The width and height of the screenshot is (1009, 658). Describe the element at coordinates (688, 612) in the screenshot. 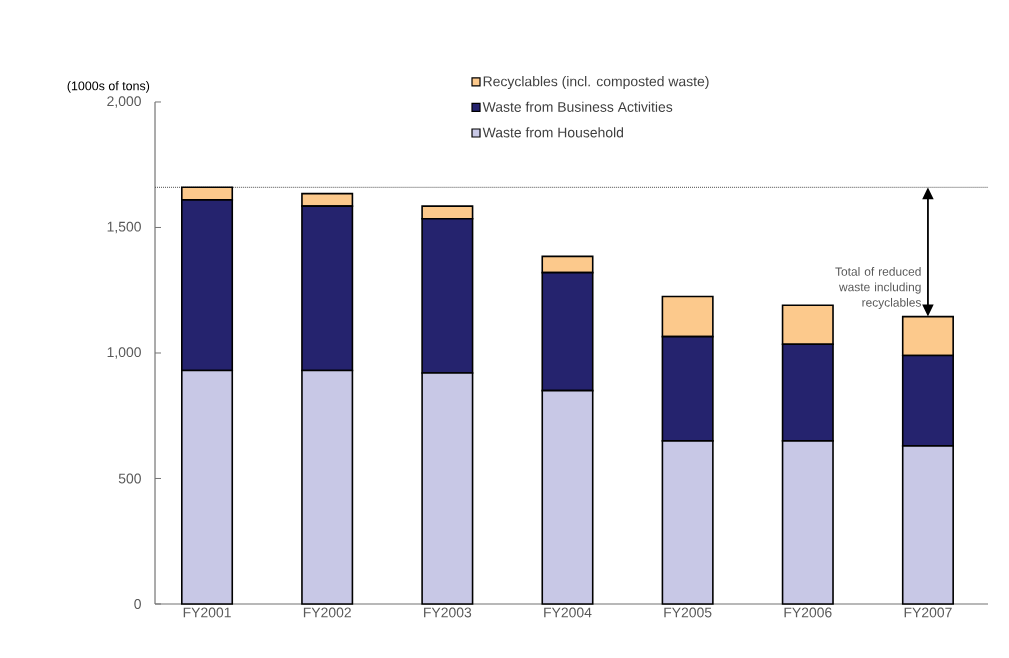

I see `x-tick-label: FY2005` at that location.